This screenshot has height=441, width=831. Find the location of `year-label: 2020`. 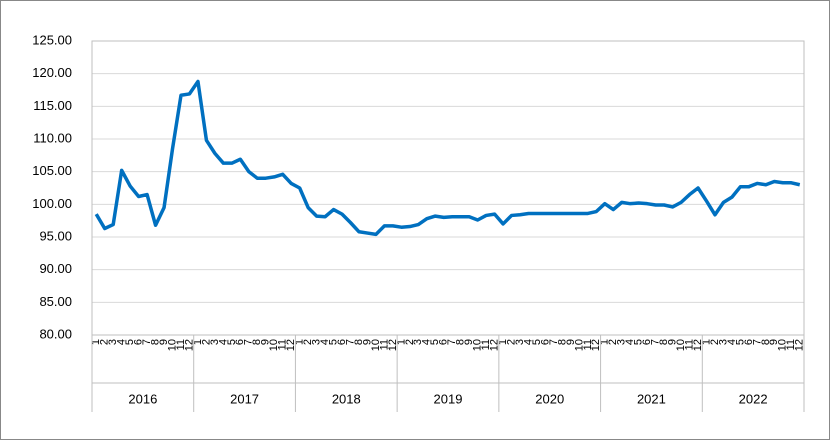

year-label: 2020 is located at coordinates (549, 398).